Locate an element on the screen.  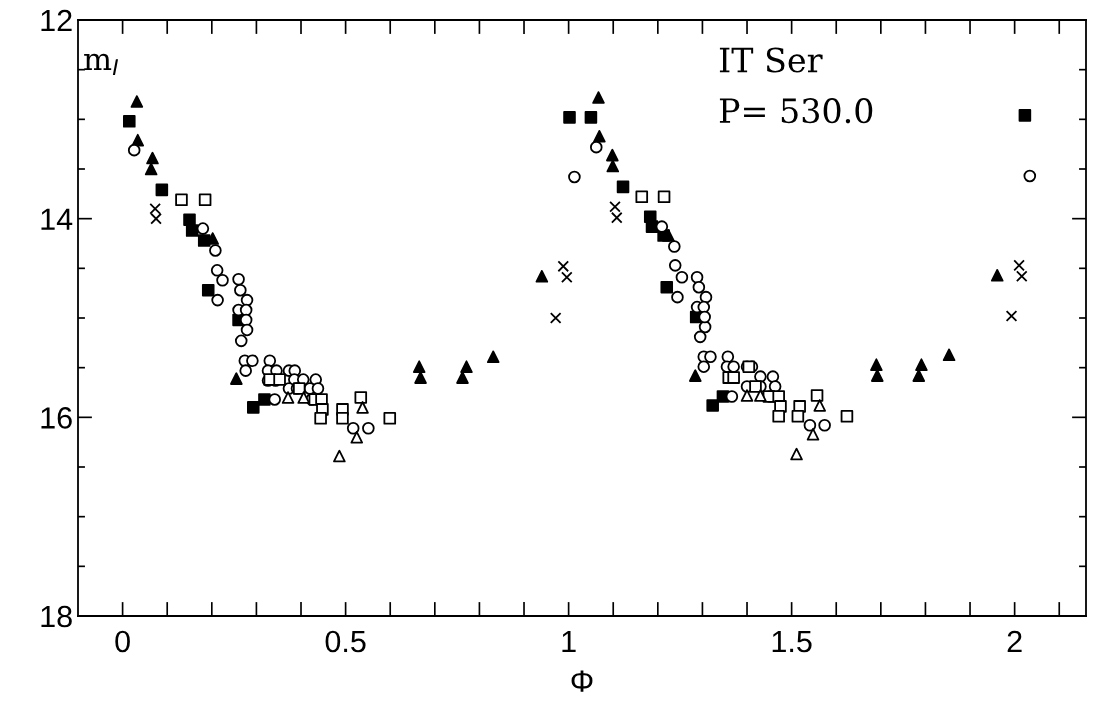
x-tick-label: 0 is located at coordinates (122, 641).